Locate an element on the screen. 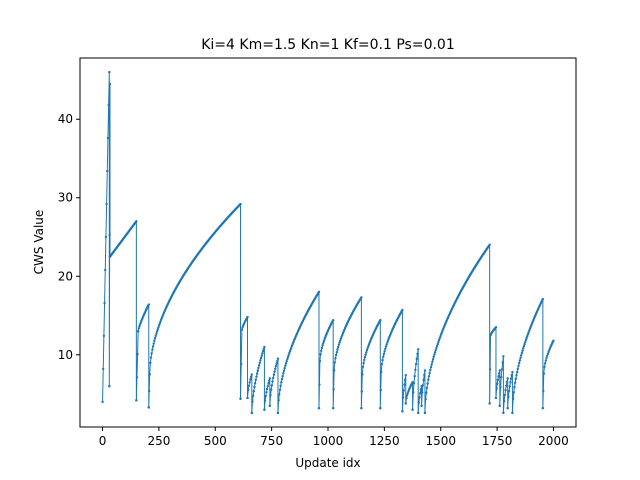 The width and height of the screenshot is (640, 480). y-axis-label: CWS Value is located at coordinates (39, 242).